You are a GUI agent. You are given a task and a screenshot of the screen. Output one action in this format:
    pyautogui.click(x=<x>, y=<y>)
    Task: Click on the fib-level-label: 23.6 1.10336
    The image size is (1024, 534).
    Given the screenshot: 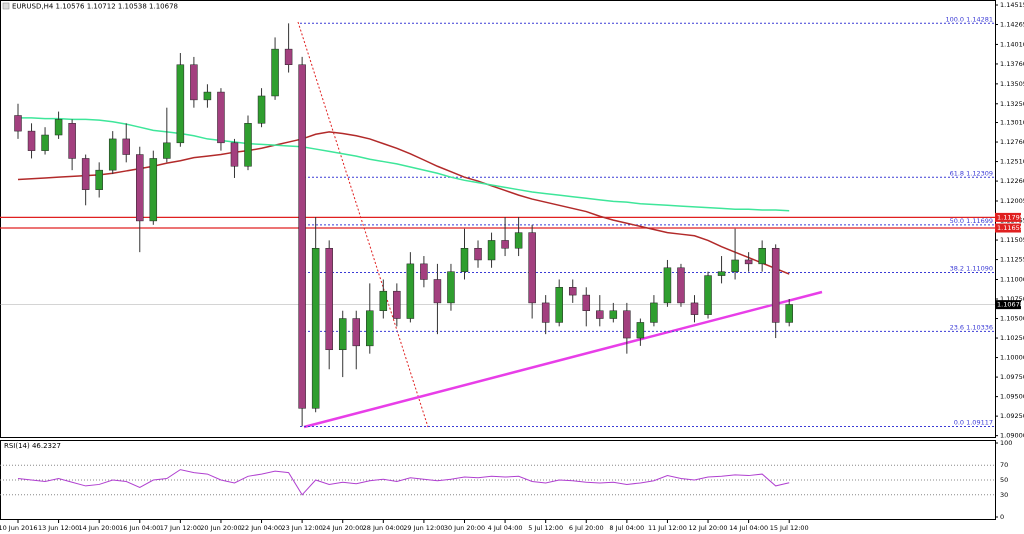 What is the action you would take?
    pyautogui.click(x=971, y=327)
    